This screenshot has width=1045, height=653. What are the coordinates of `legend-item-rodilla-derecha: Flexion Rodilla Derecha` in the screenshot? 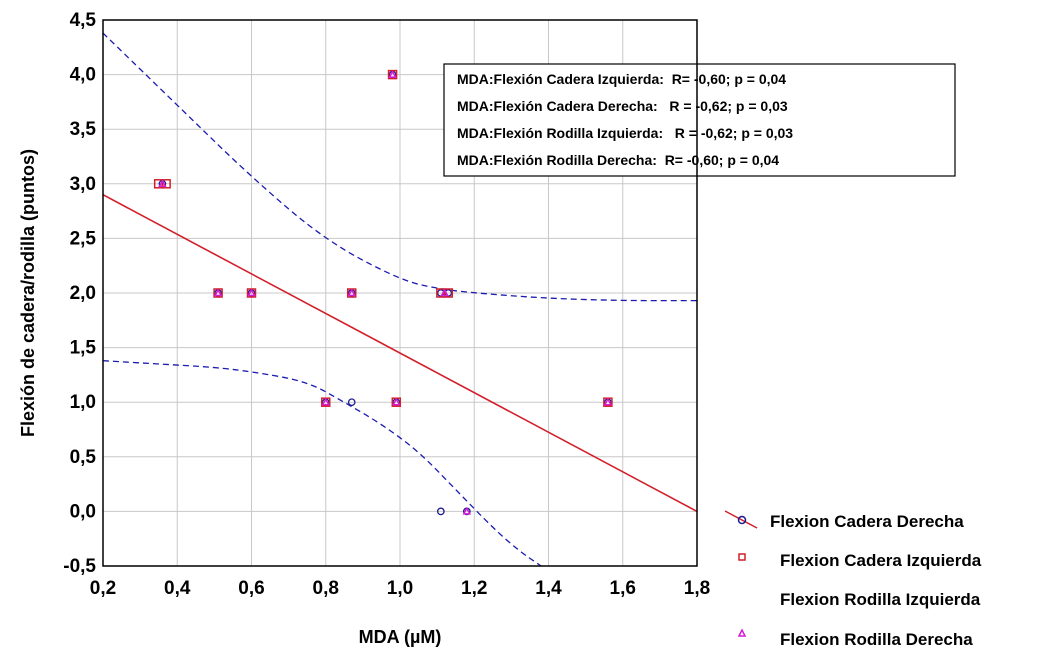 It's located at (855, 638).